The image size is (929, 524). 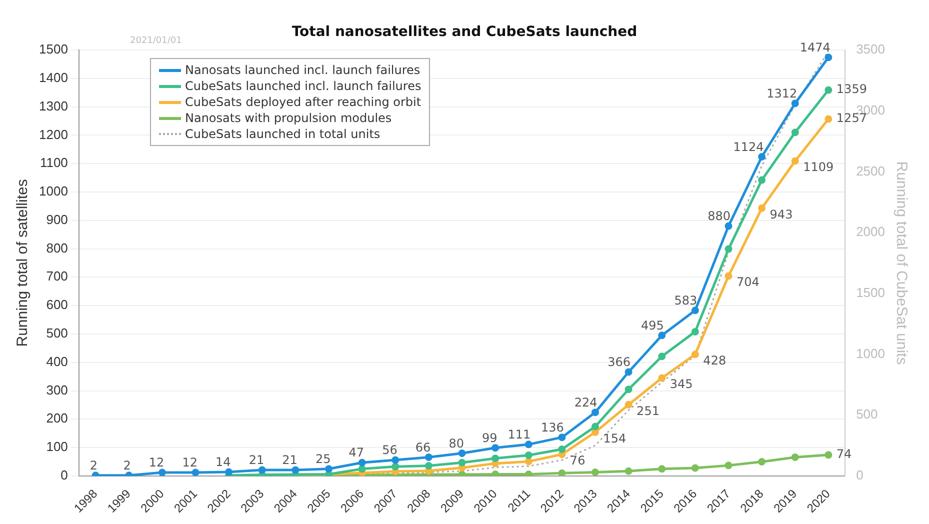 What do you see at coordinates (748, 147) in the screenshot?
I see `data-label: 1124` at bounding box center [748, 147].